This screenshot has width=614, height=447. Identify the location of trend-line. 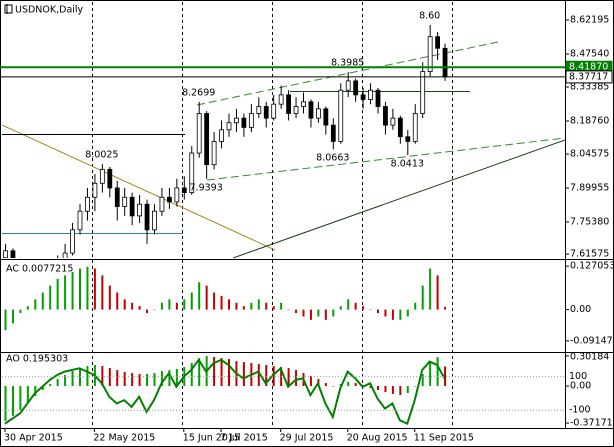
(398, 198).